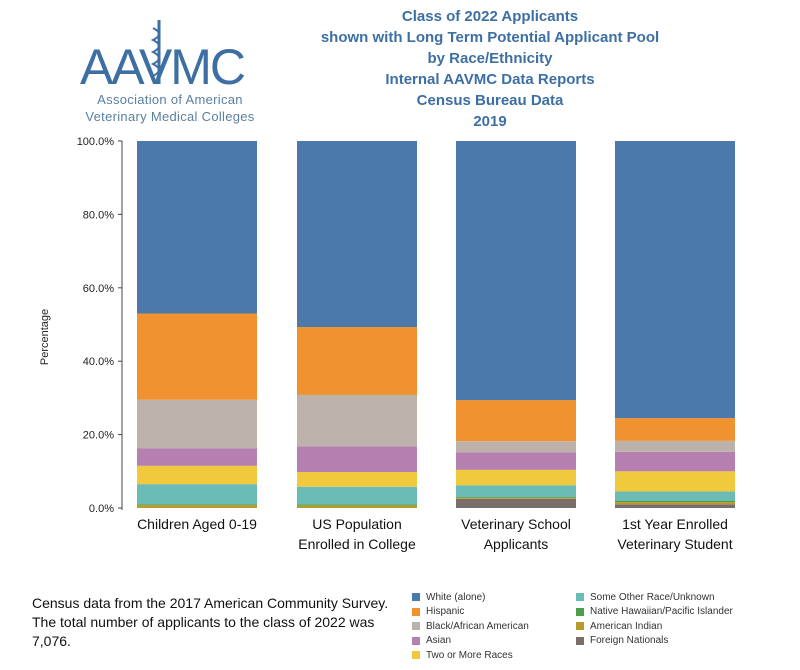 The image size is (800, 670). Describe the element at coordinates (626, 626) in the screenshot. I see `legend-label: American Indian` at that location.